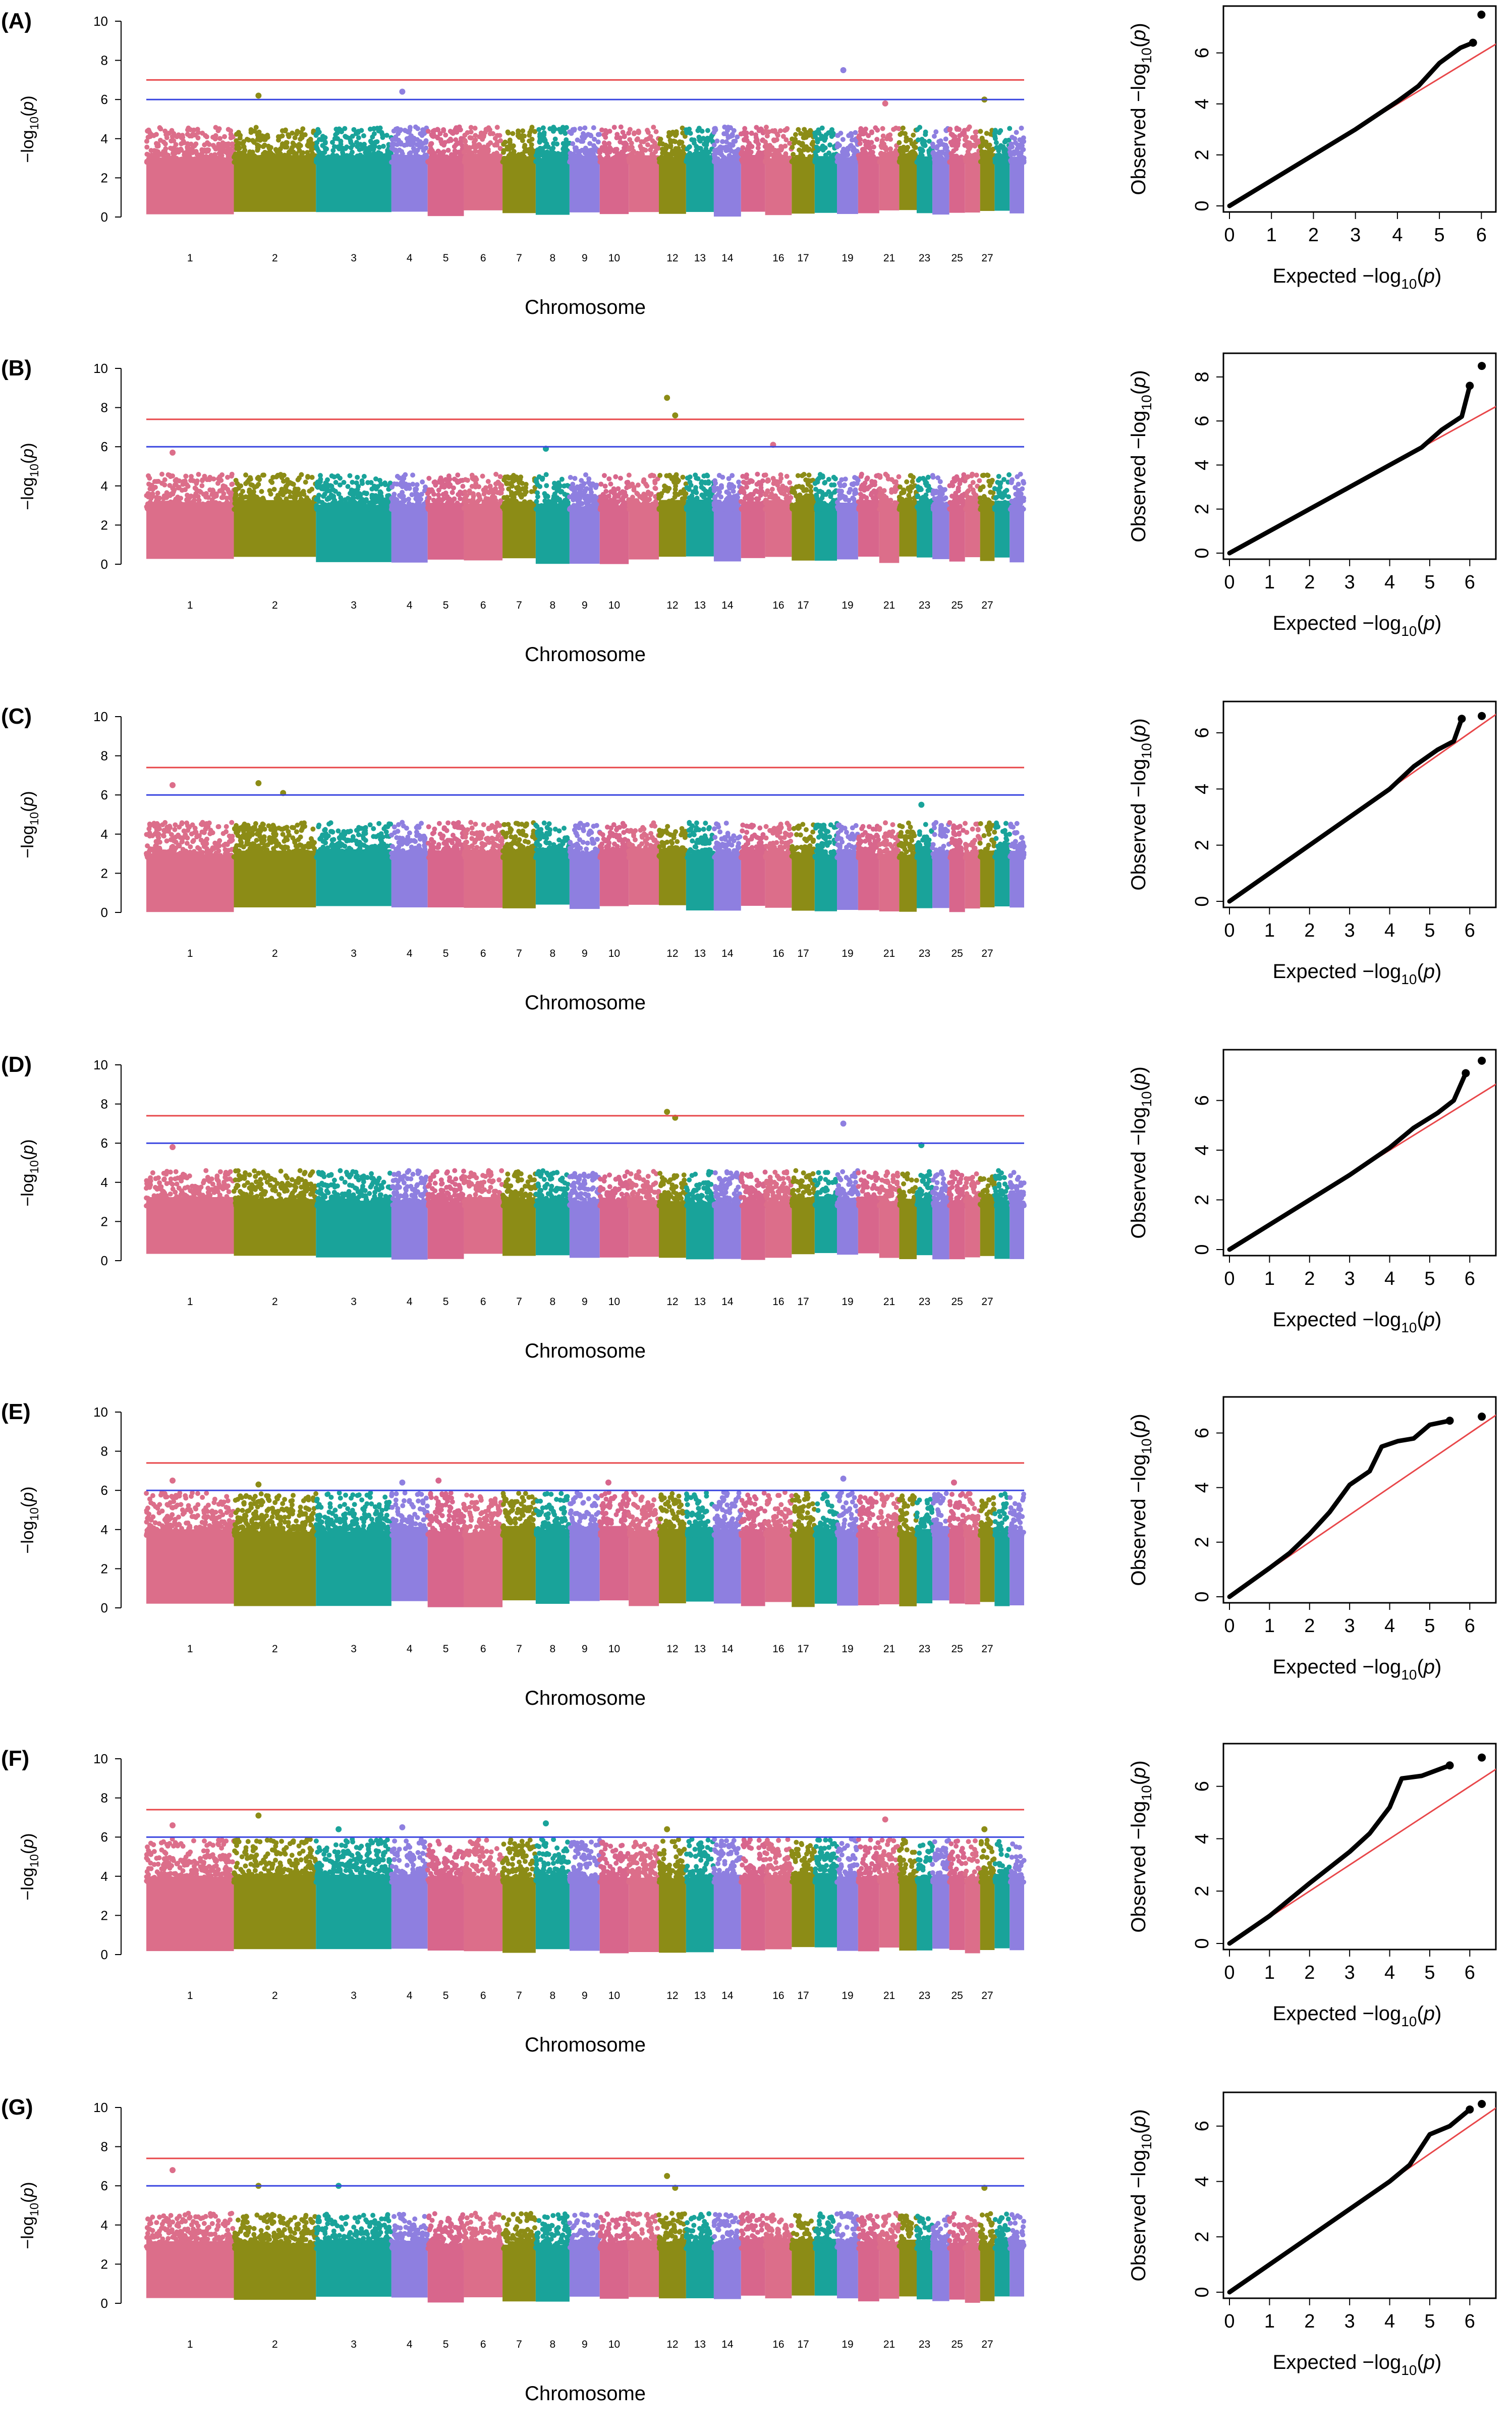 The image size is (1512, 2433). Describe the element at coordinates (104, 1876) in the screenshot. I see `manhattan-y-tick-label: 4` at that location.